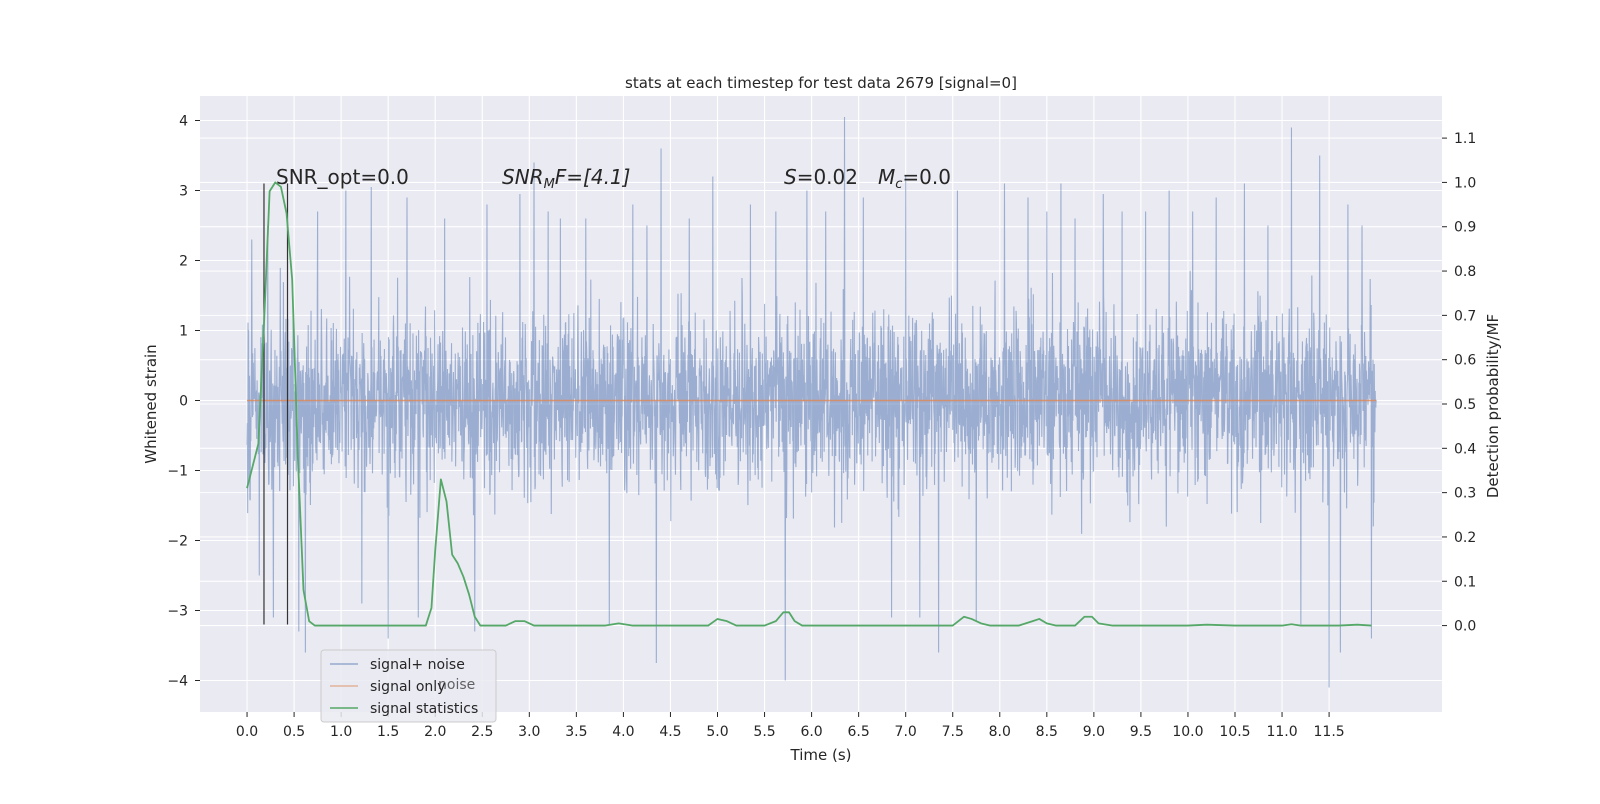  What do you see at coordinates (1493, 406) in the screenshot?
I see `y2-axis-label: Detection probability/MF` at bounding box center [1493, 406].